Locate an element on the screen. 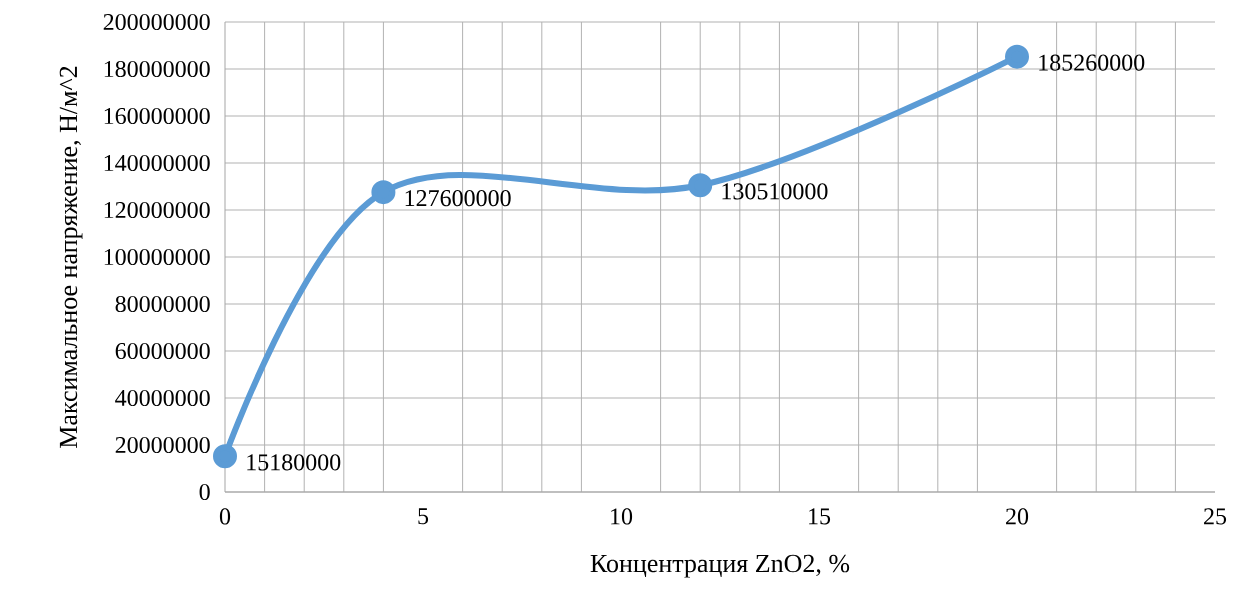 The width and height of the screenshot is (1233, 592). y-tick-label: 40000000 is located at coordinates (162, 398).